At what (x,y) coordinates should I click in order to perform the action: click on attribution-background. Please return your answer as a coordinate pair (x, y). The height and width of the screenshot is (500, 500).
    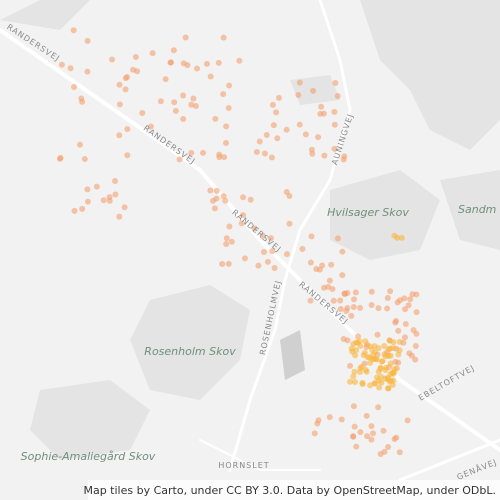
    Looking at the image, I should click on (294, 490).